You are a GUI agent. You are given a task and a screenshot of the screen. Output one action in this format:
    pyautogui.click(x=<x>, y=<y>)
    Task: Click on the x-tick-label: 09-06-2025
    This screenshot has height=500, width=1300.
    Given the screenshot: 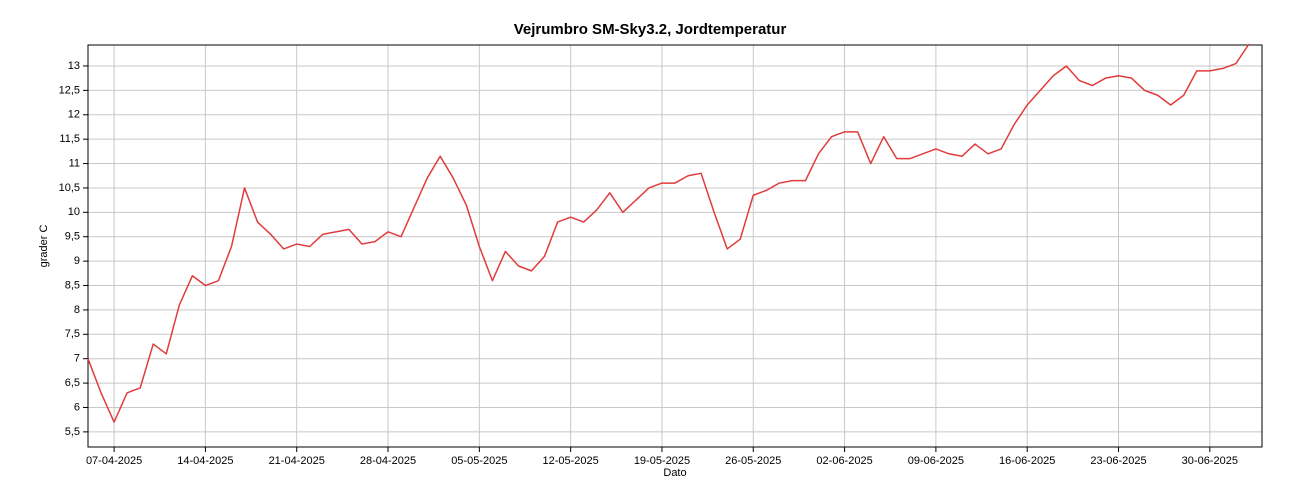 What is the action you would take?
    pyautogui.click(x=936, y=461)
    